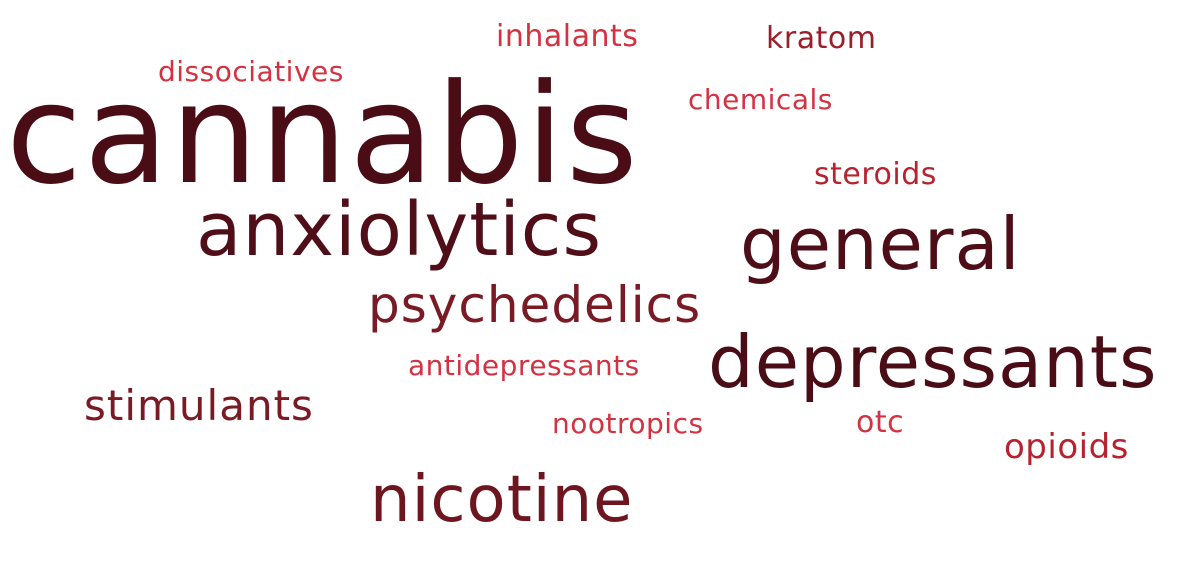  What do you see at coordinates (933, 362) in the screenshot?
I see `word-depressants: depressants` at bounding box center [933, 362].